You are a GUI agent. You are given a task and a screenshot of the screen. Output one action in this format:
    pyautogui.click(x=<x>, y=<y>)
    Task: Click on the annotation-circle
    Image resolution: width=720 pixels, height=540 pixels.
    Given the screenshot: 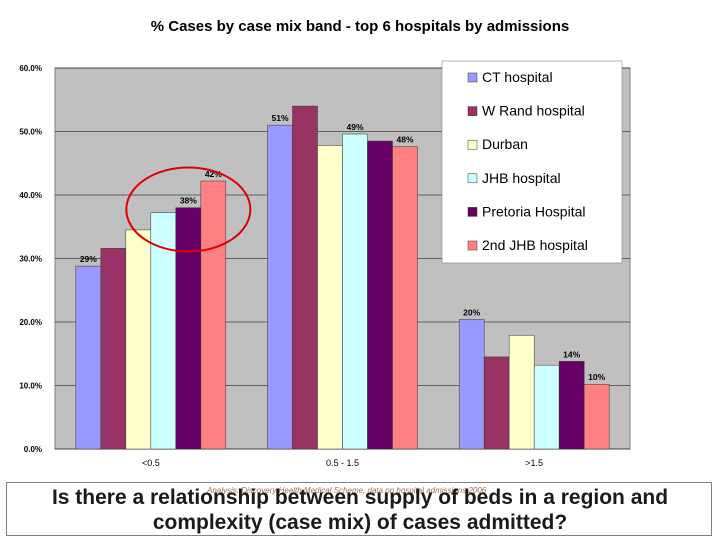 What is the action you would take?
    pyautogui.click(x=188, y=209)
    